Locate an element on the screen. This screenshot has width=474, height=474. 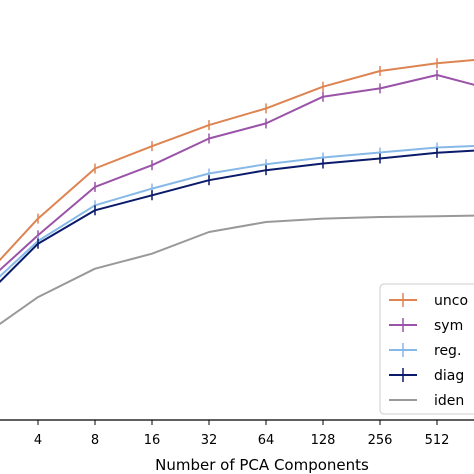
legend-item: unco is located at coordinates (428, 301).